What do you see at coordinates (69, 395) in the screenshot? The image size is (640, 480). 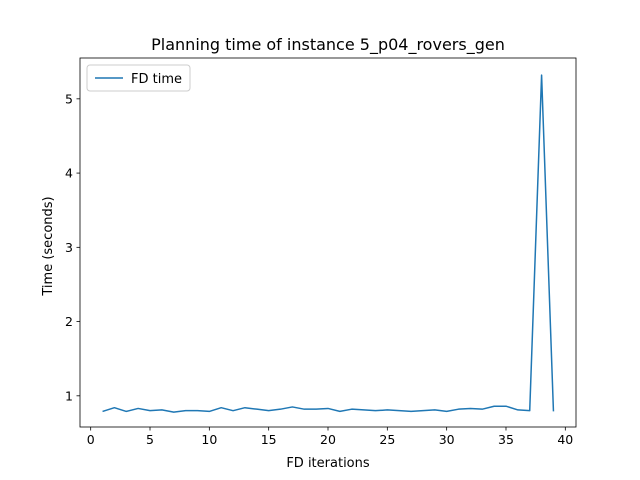 I see `y-tick-label: 1` at bounding box center [69, 395].